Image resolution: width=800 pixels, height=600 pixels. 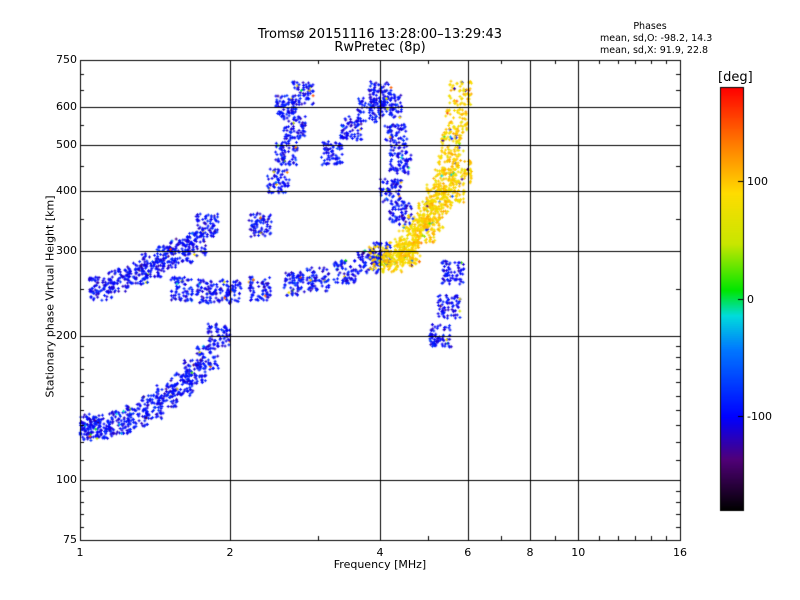 What do you see at coordinates (530, 552) in the screenshot?
I see `x-tick-label: 8` at bounding box center [530, 552].